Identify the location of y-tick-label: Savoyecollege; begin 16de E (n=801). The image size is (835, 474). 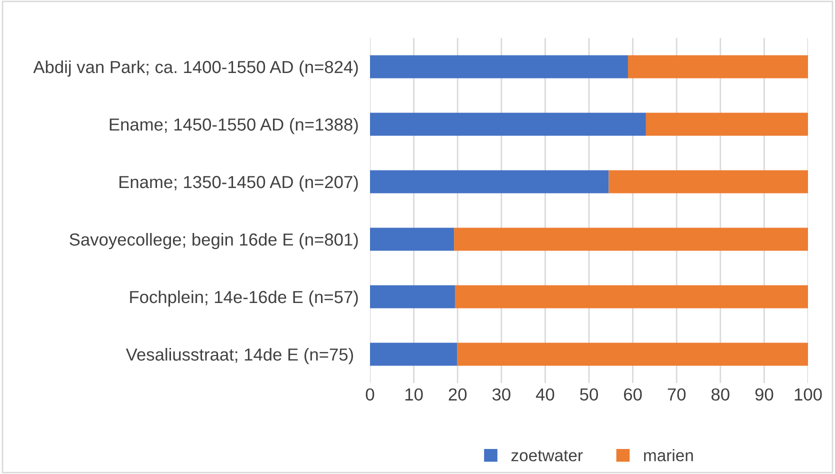
(214, 241).